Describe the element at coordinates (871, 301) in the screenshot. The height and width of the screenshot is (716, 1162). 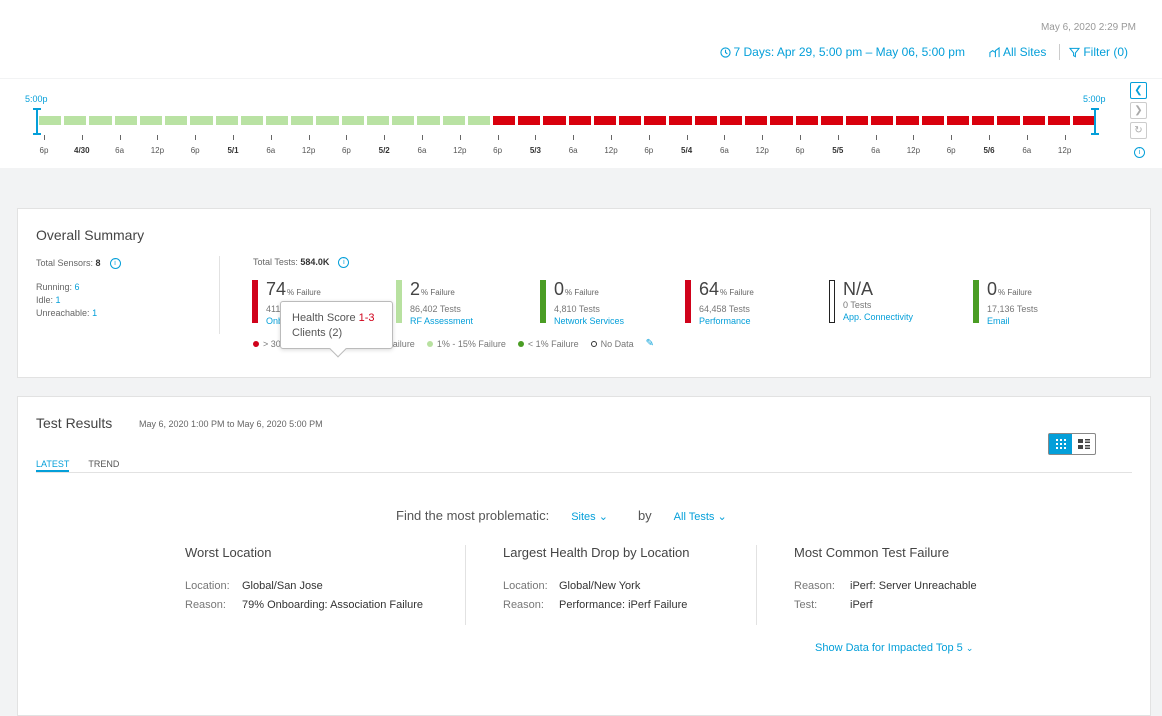
I see `metric-app-connectivity: N/A 0 Tests App. Connectivity` at that location.